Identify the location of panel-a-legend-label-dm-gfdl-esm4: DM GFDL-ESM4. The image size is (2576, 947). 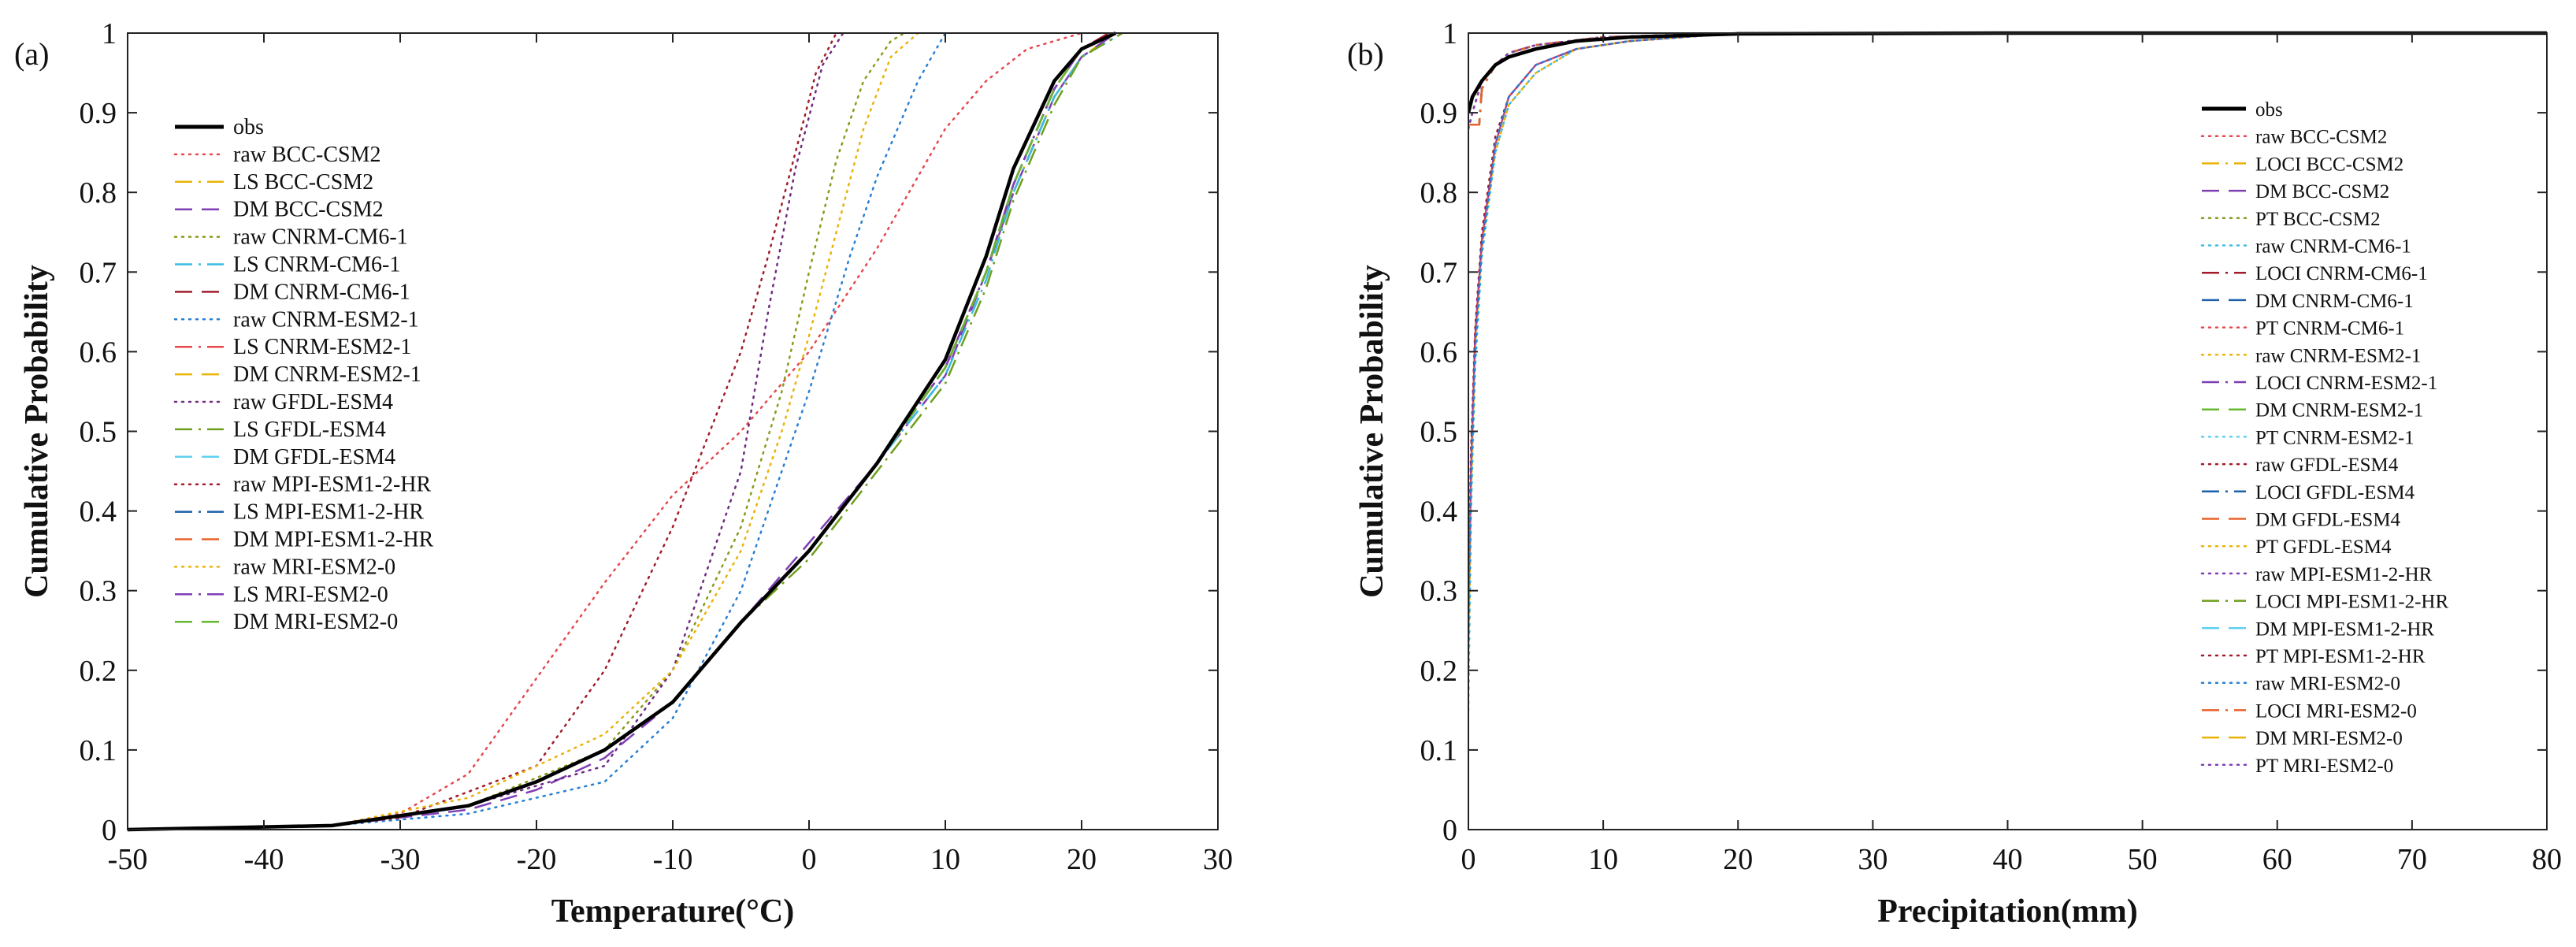
(314, 457).